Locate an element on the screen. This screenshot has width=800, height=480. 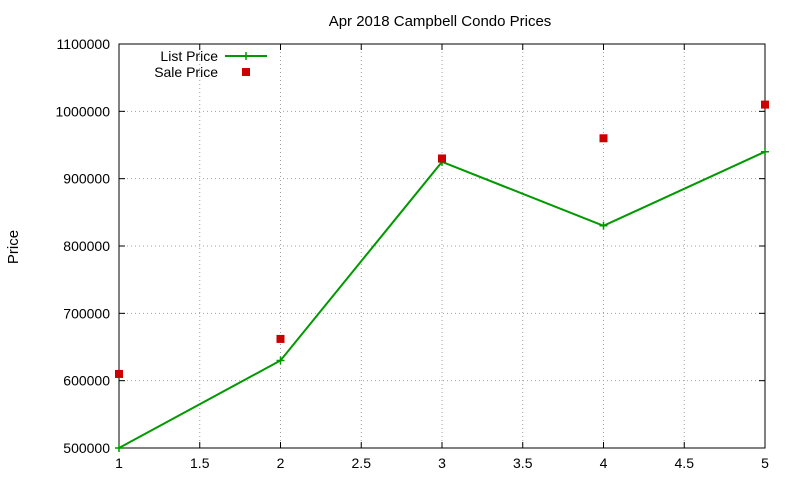
y-tick-label: 800000 is located at coordinates (86, 246).